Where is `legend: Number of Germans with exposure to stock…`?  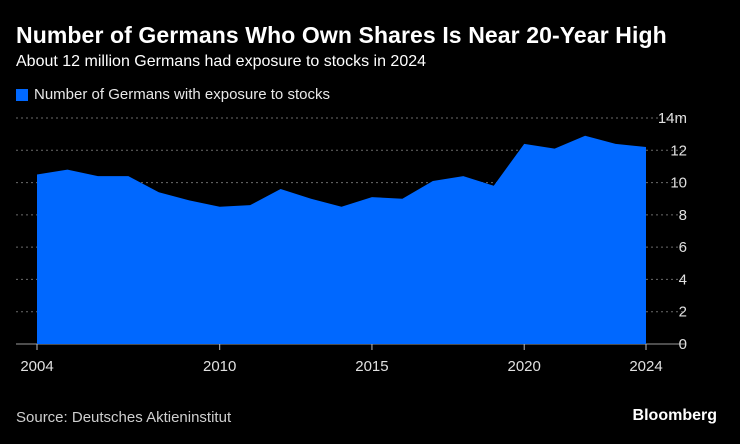
legend: Number of Germans with exposure to stock… is located at coordinates (173, 94).